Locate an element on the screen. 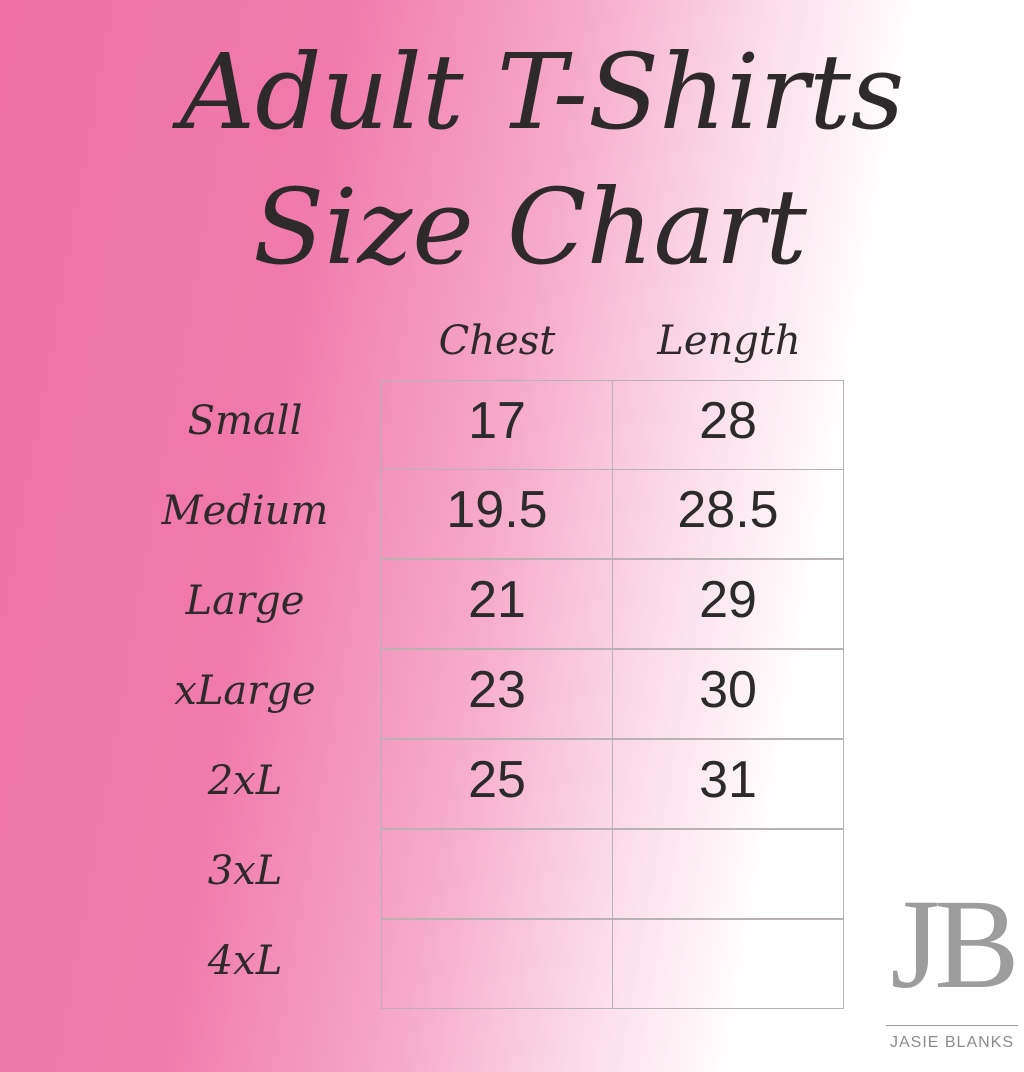 The width and height of the screenshot is (1024, 1072). table-cell: 19.5 is located at coordinates (497, 514).